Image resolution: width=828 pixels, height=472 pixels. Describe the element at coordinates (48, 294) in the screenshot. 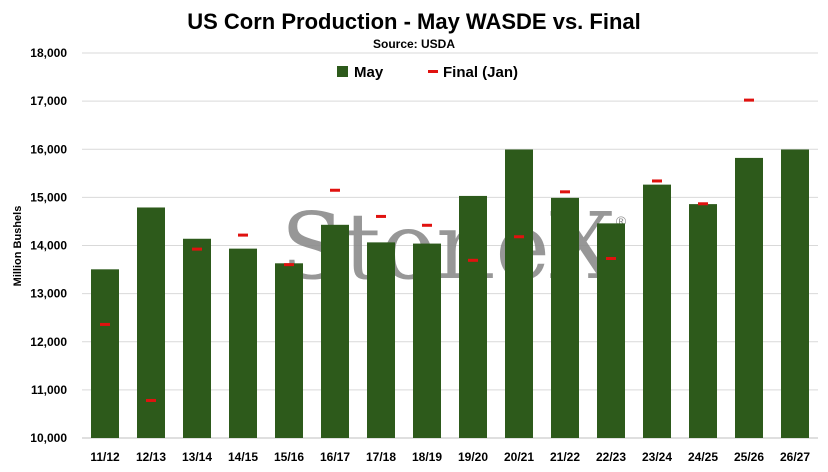

I see `y-tick-label: 13,000` at that location.